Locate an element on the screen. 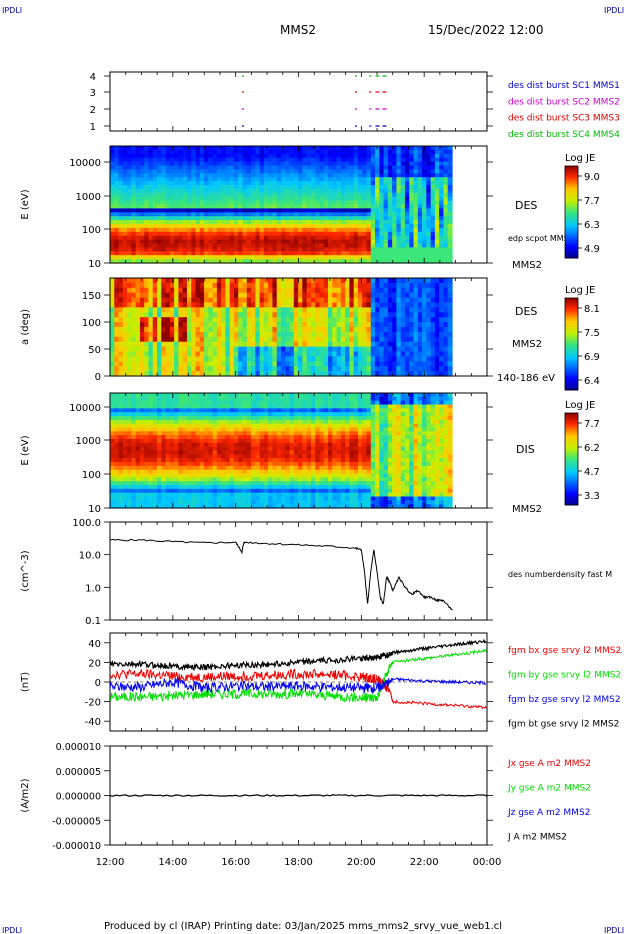 The height and width of the screenshot is (934, 630). current-legend-entry: Jz gse A m2 MMS2 is located at coordinates (548, 813).